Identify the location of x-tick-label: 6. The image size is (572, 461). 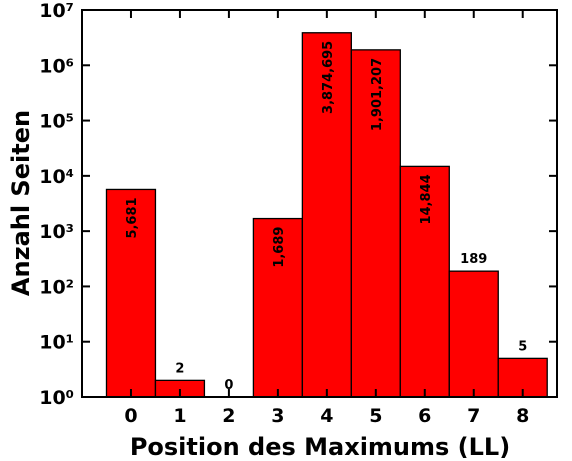
(424, 416).